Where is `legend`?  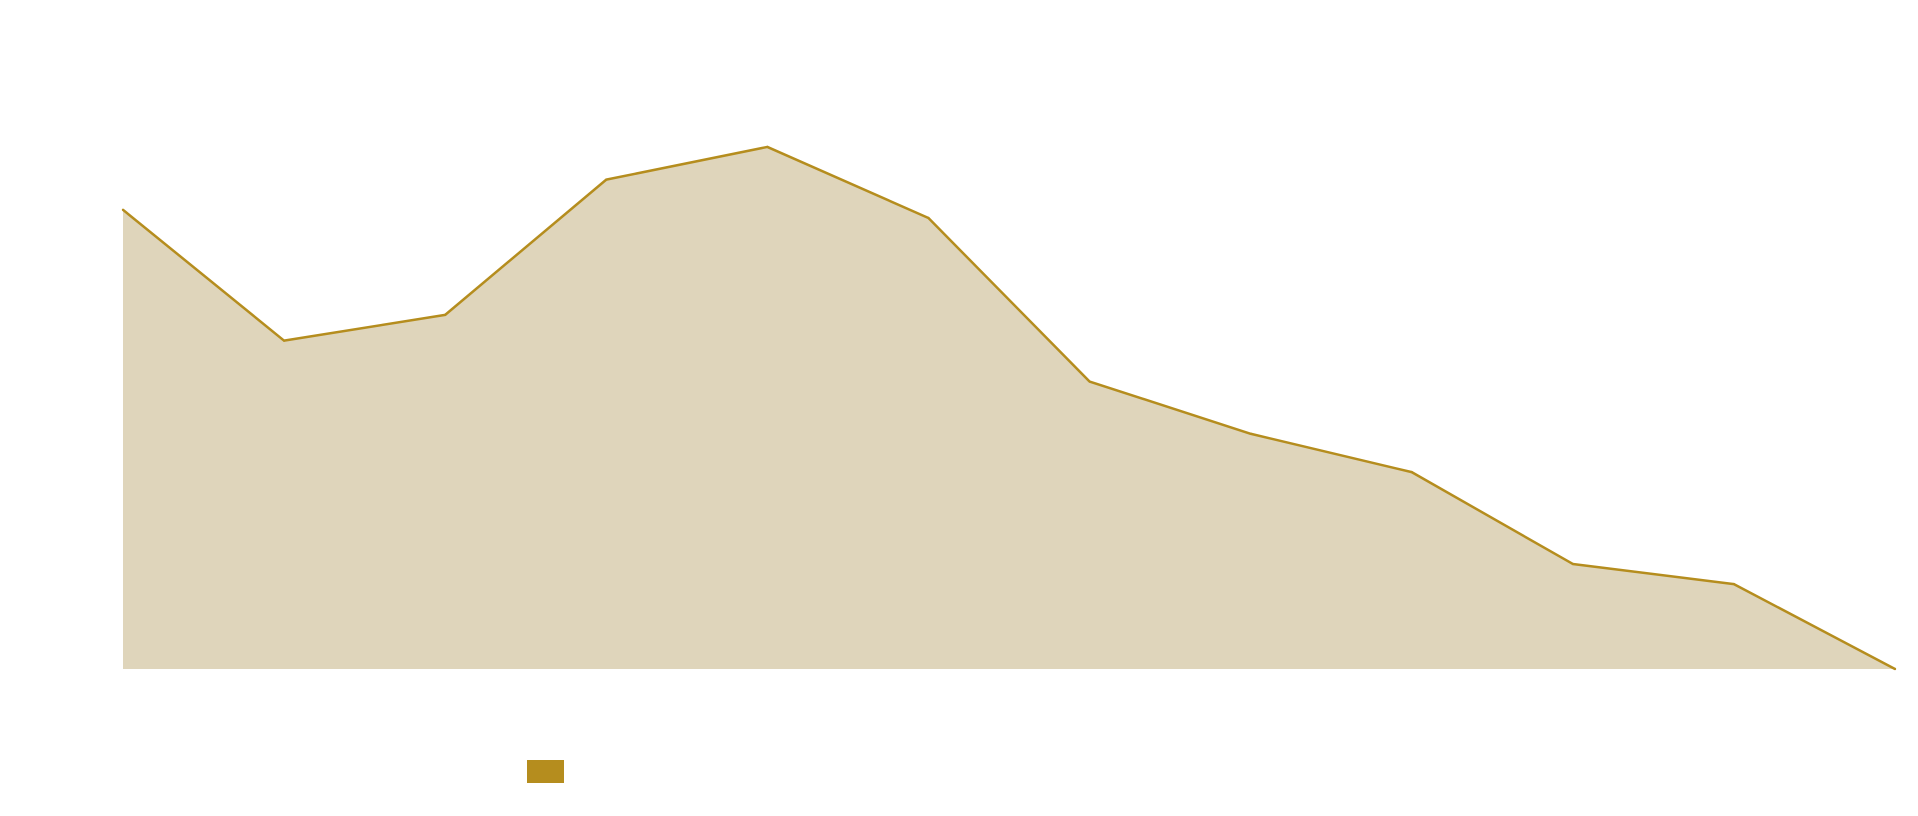
legend is located at coordinates (545, 771).